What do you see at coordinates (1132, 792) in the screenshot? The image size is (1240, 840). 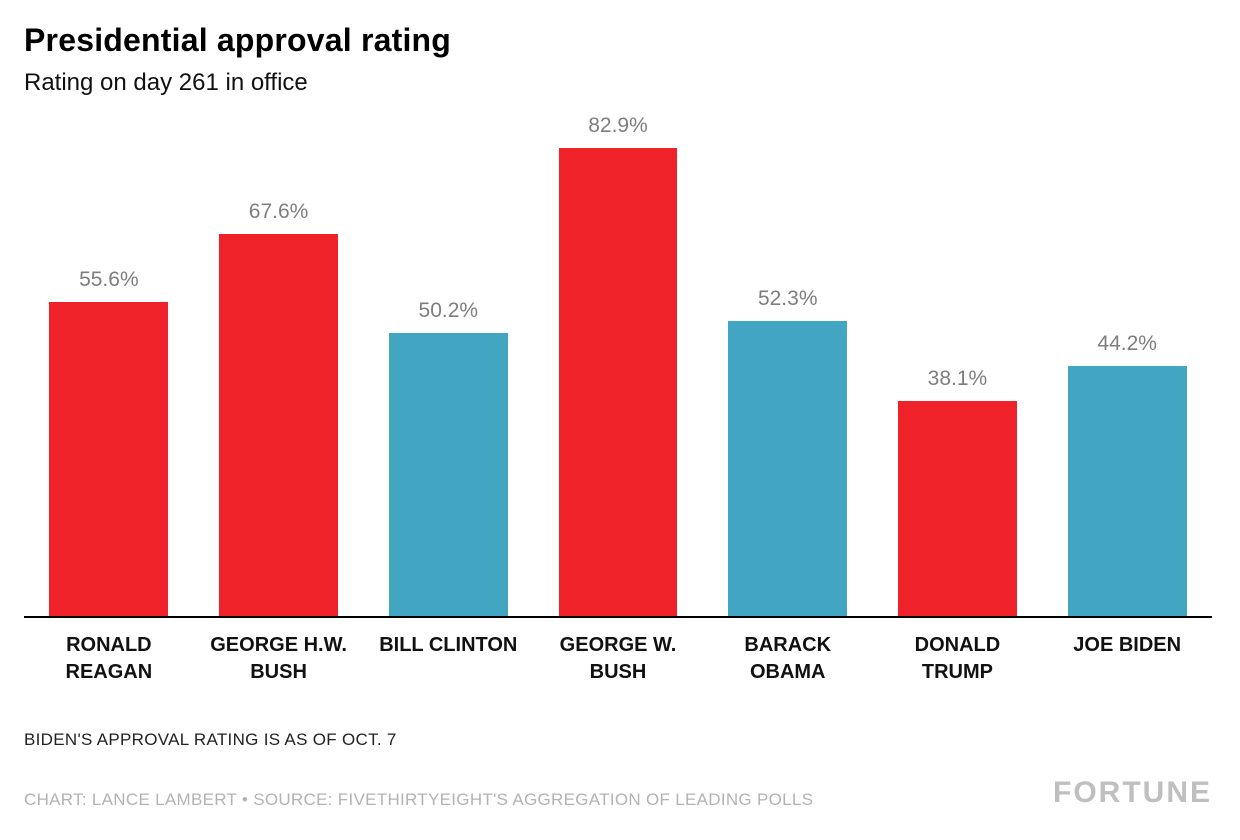 I see `fortune-logo: FORTUNE` at bounding box center [1132, 792].